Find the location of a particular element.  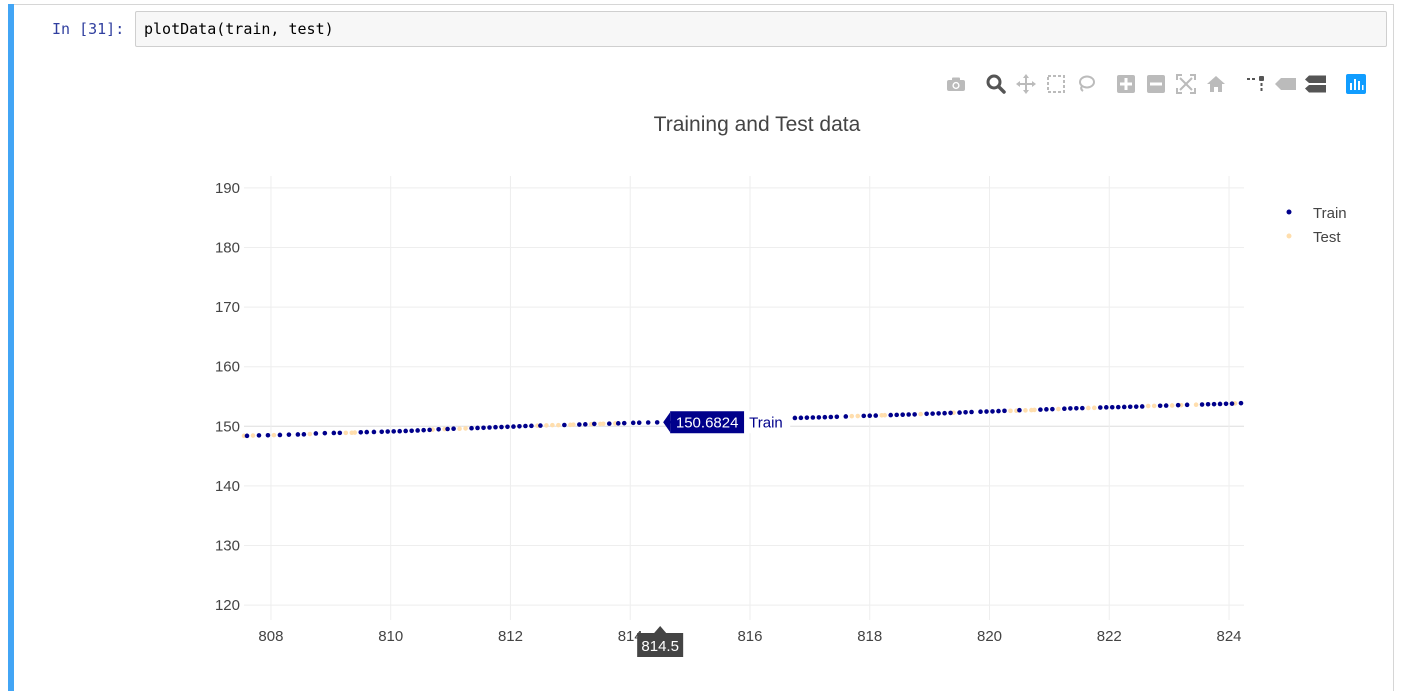

hover-compare-icon is located at coordinates (1316, 84).